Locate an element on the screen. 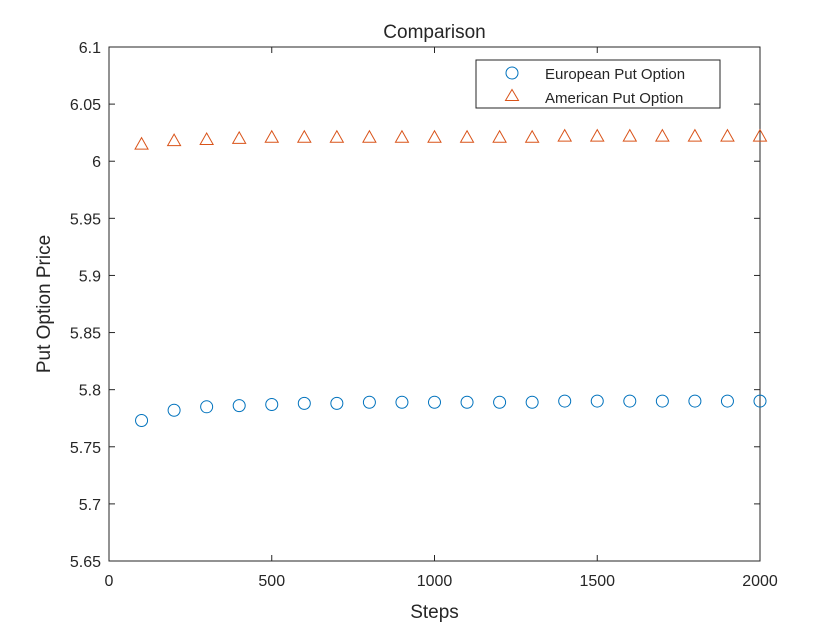 This screenshot has width=840, height=635. legend-marker-american is located at coordinates (512, 94).